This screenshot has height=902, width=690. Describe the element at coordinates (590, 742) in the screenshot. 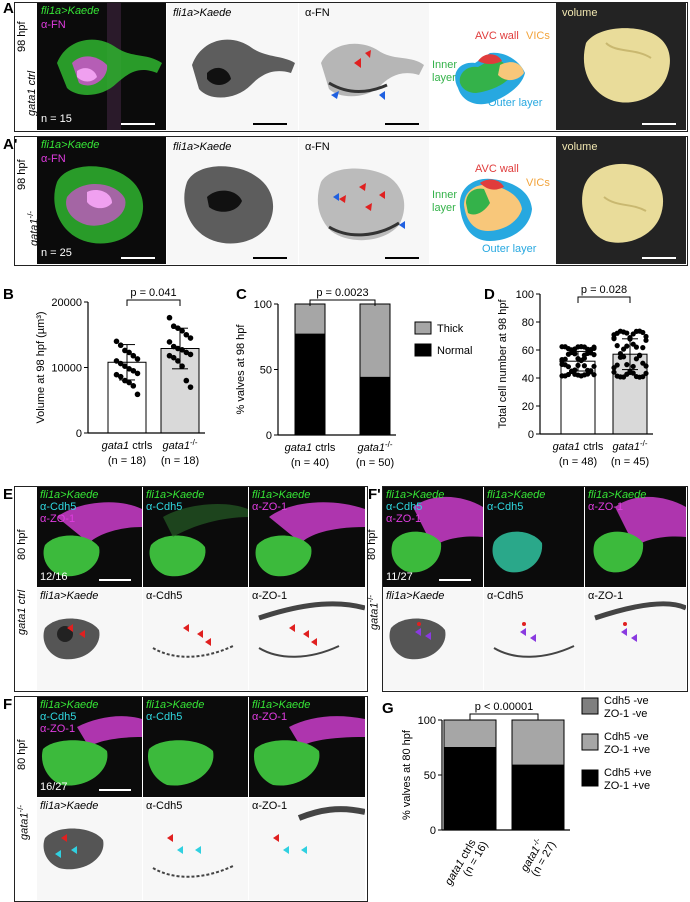

I see `legend-swatch` at that location.